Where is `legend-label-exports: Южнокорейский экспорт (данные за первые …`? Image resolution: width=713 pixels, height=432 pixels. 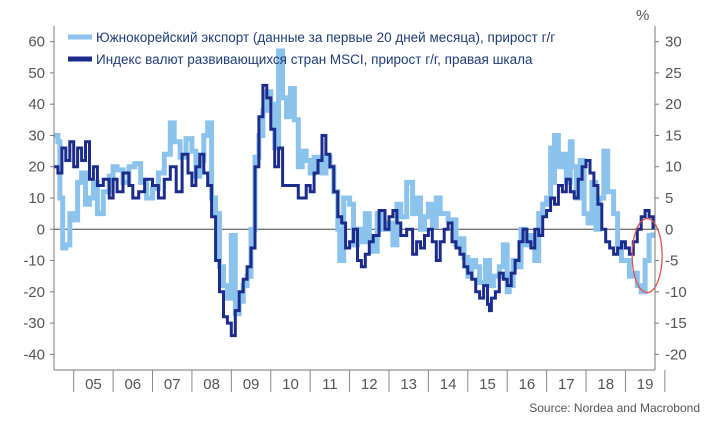
legend-label-exports: Южнокорейский экспорт (данные за первые … is located at coordinates (325, 37).